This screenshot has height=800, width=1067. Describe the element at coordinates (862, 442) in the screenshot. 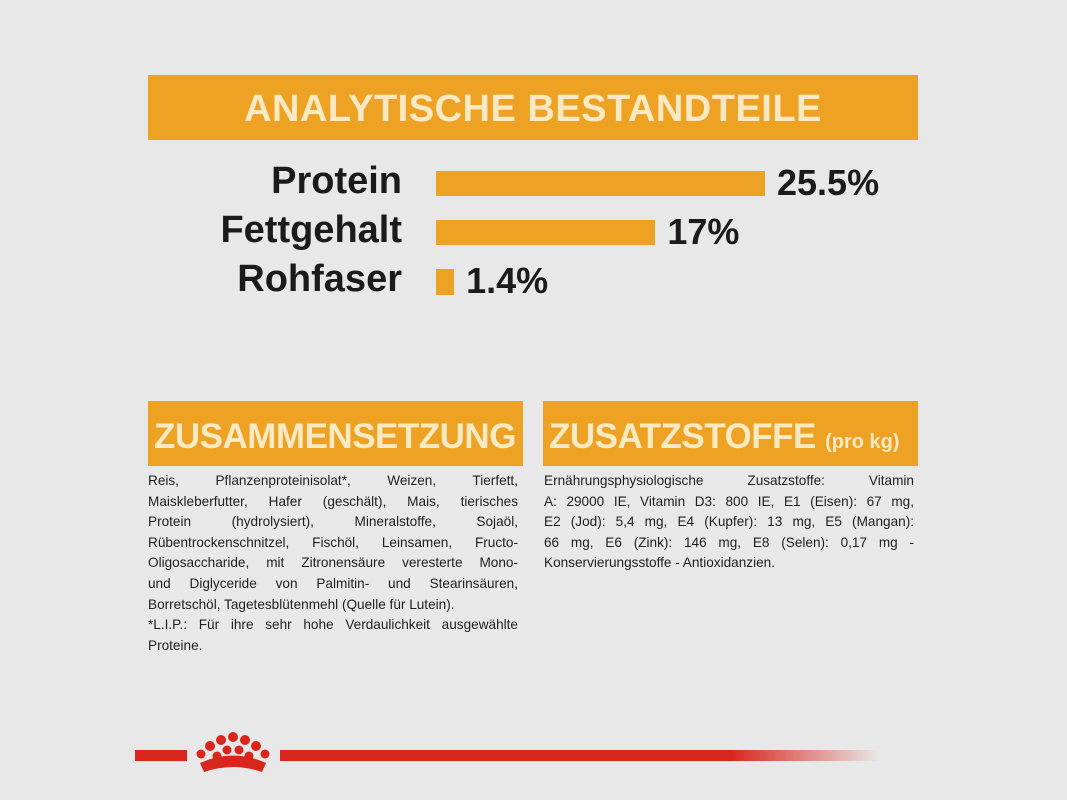

I see `section-subtitle: (pro kg)` at that location.